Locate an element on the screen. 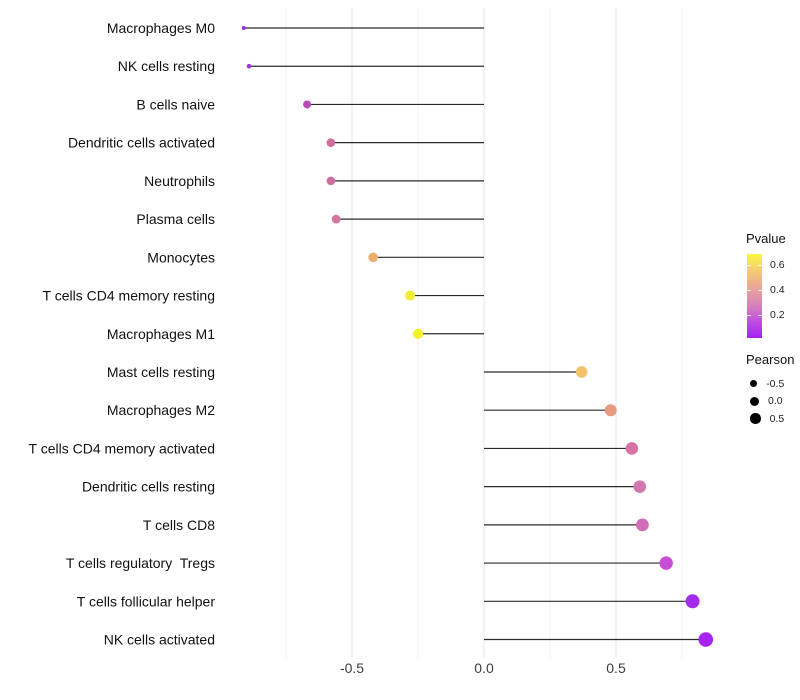 The height and width of the screenshot is (700, 800). pearson-size-label: 0.0 is located at coordinates (775, 401).